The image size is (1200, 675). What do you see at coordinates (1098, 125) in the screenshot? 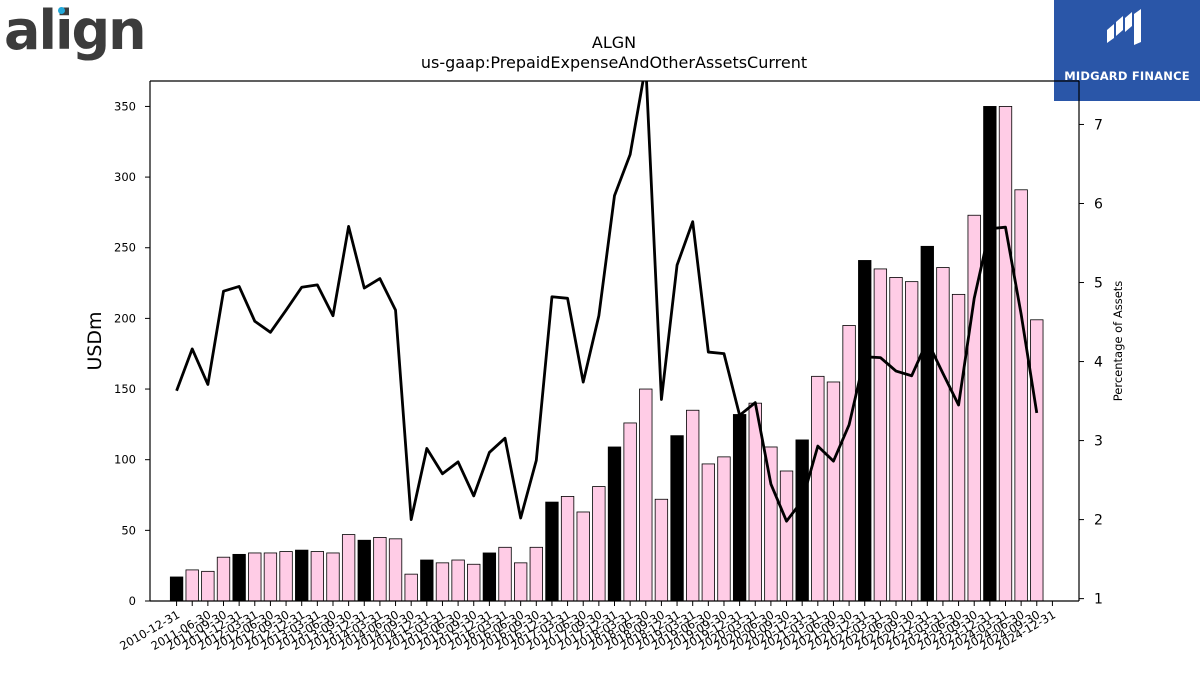
I see `y2-tick-label: 7` at bounding box center [1098, 125].